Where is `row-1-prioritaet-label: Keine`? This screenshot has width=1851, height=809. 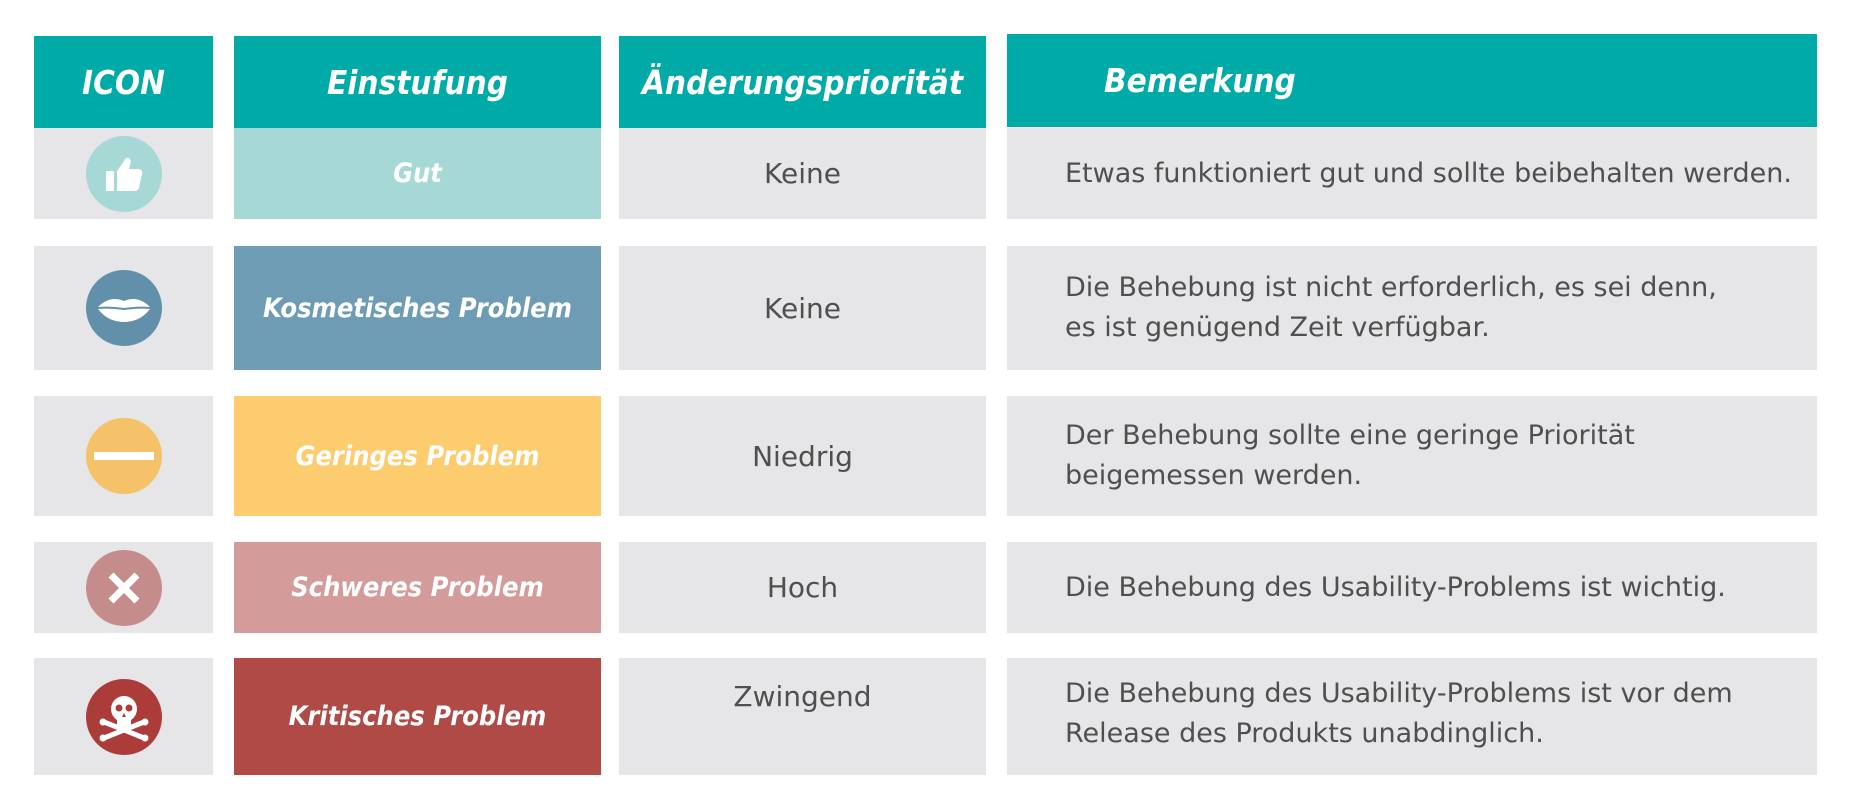
row-1-prioritaet-label: Keine is located at coordinates (802, 173).